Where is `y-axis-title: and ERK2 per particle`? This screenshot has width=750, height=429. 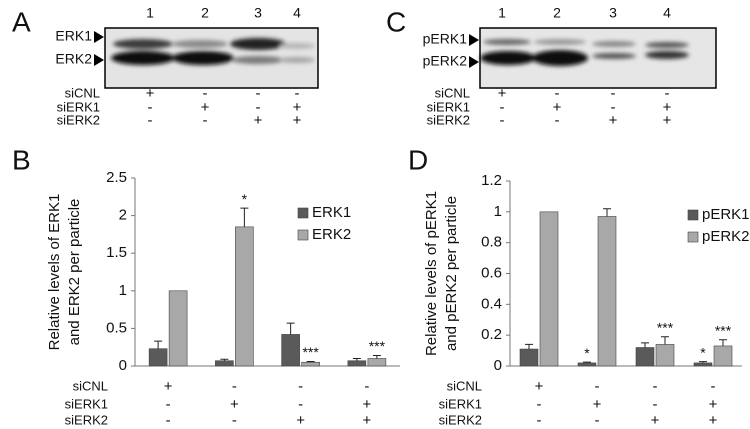
y-axis-title: and ERK2 per particle is located at coordinates (74, 272).